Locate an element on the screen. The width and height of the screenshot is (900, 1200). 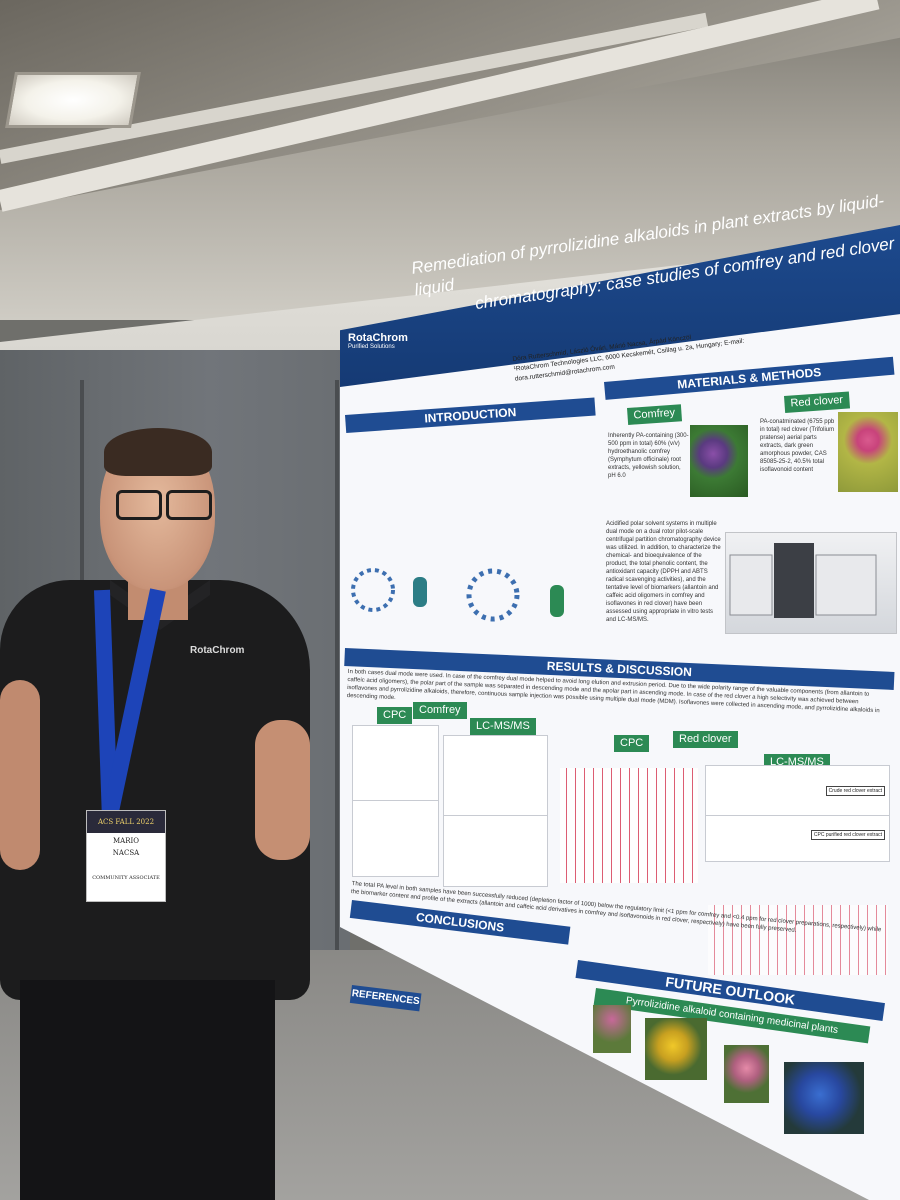
panel-seam is located at coordinates (337, 680).